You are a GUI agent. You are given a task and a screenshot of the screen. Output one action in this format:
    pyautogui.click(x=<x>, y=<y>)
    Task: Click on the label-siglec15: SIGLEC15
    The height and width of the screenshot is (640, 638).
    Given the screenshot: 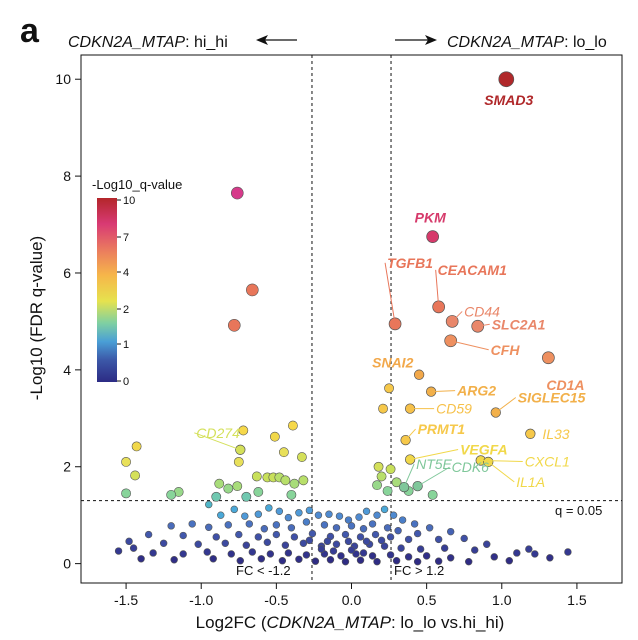 What is the action you would take?
    pyautogui.click(x=552, y=397)
    